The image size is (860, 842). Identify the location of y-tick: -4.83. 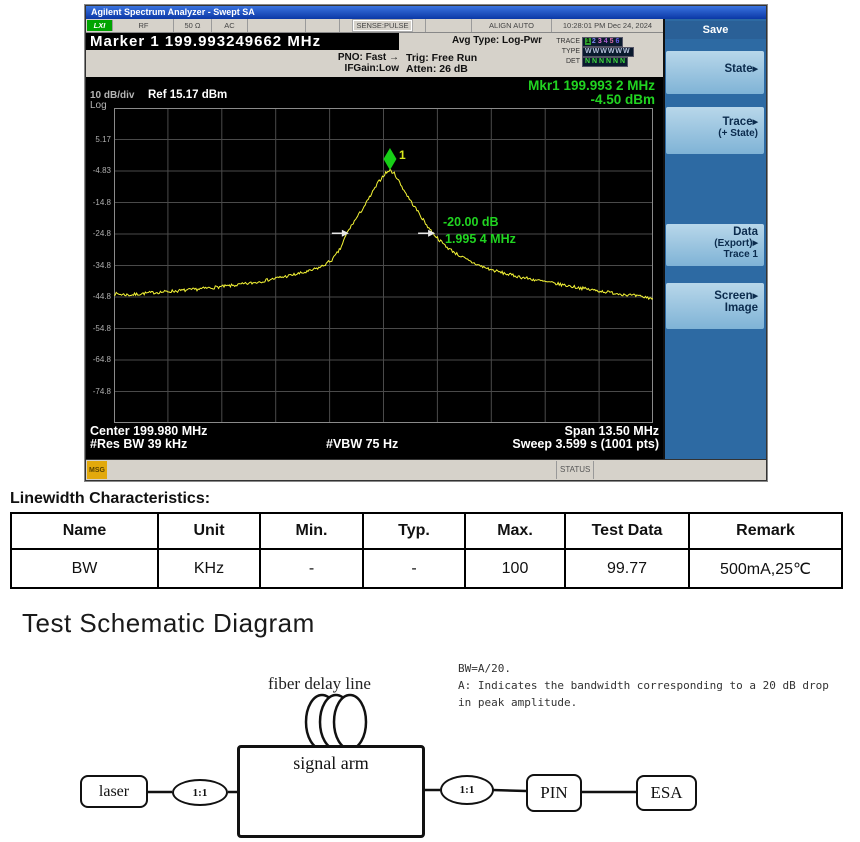
(101, 170).